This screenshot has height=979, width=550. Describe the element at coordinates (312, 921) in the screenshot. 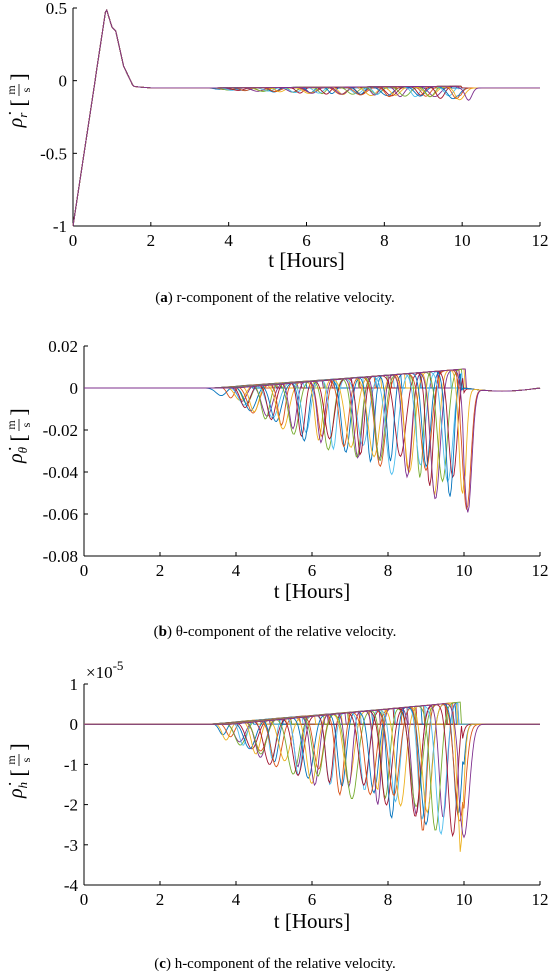

I see `x-axis-label: t [Hours]` at that location.